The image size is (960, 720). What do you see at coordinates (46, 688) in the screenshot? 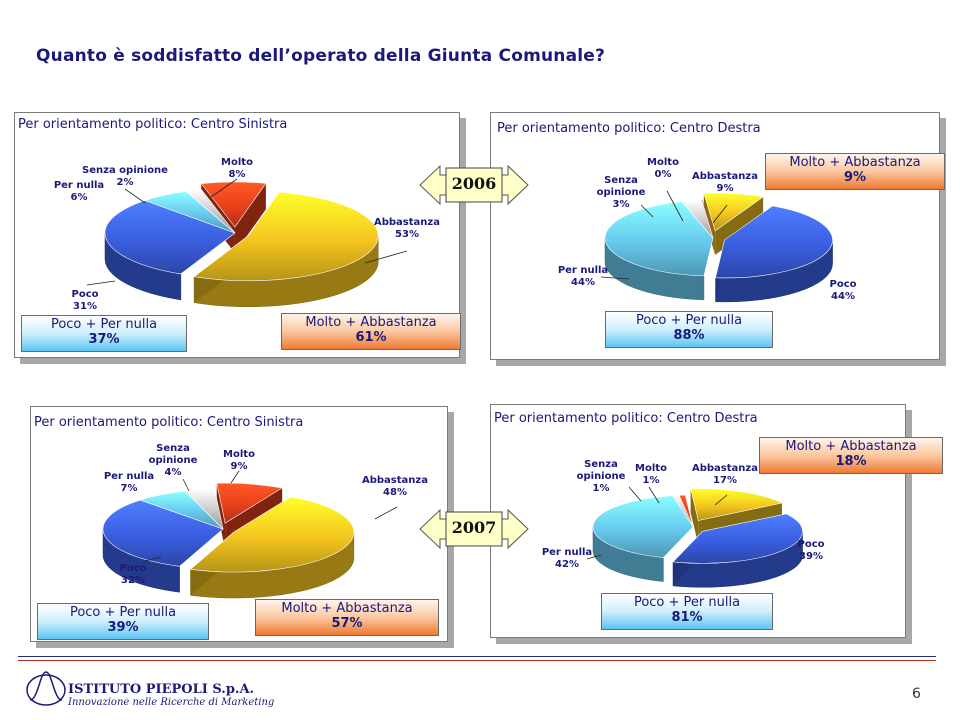
I see `piepoli-logo-icon` at bounding box center [46, 688].